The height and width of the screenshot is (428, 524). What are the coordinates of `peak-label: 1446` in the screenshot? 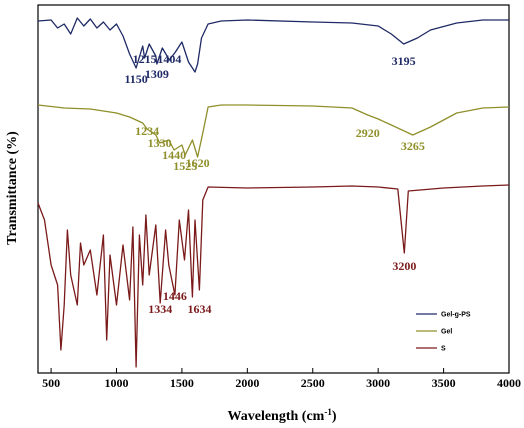 It's located at (175, 296).